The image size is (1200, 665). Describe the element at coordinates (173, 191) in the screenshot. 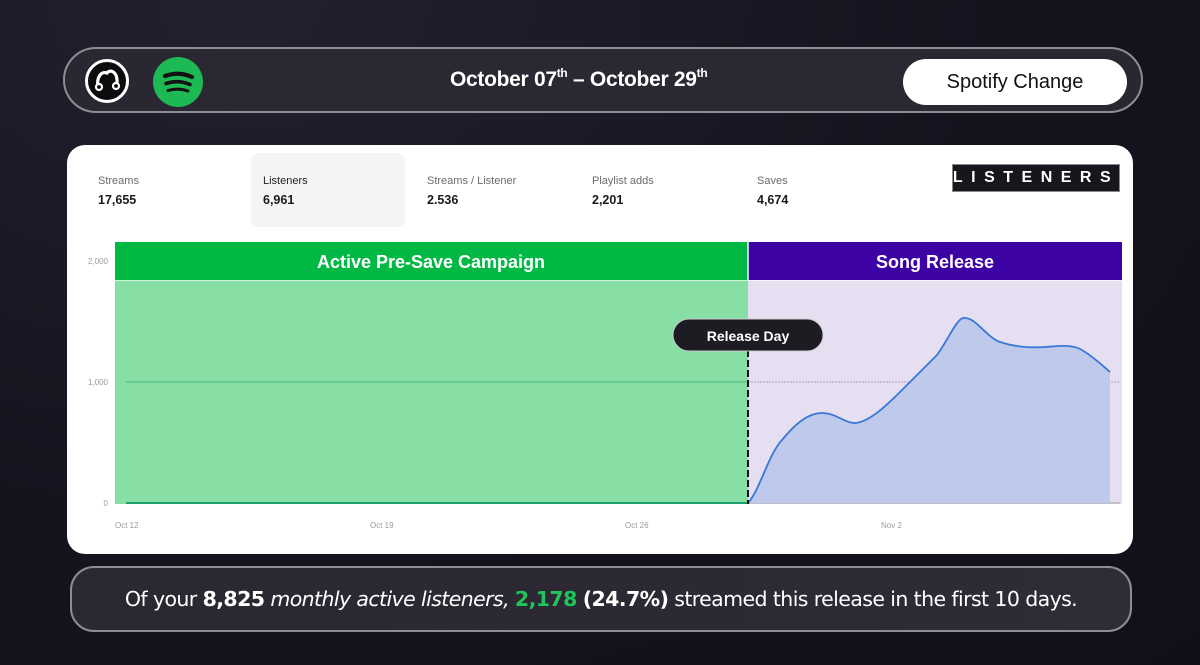

I see `metric-streams: Streams 17,655` at that location.